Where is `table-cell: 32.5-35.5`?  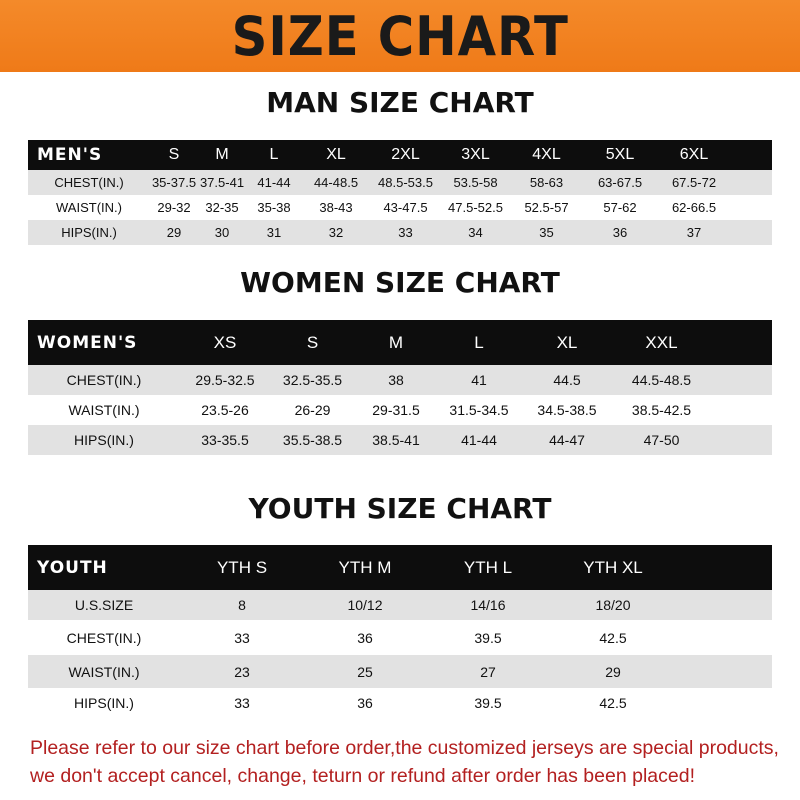
table-cell: 32.5-35.5 is located at coordinates (312, 380).